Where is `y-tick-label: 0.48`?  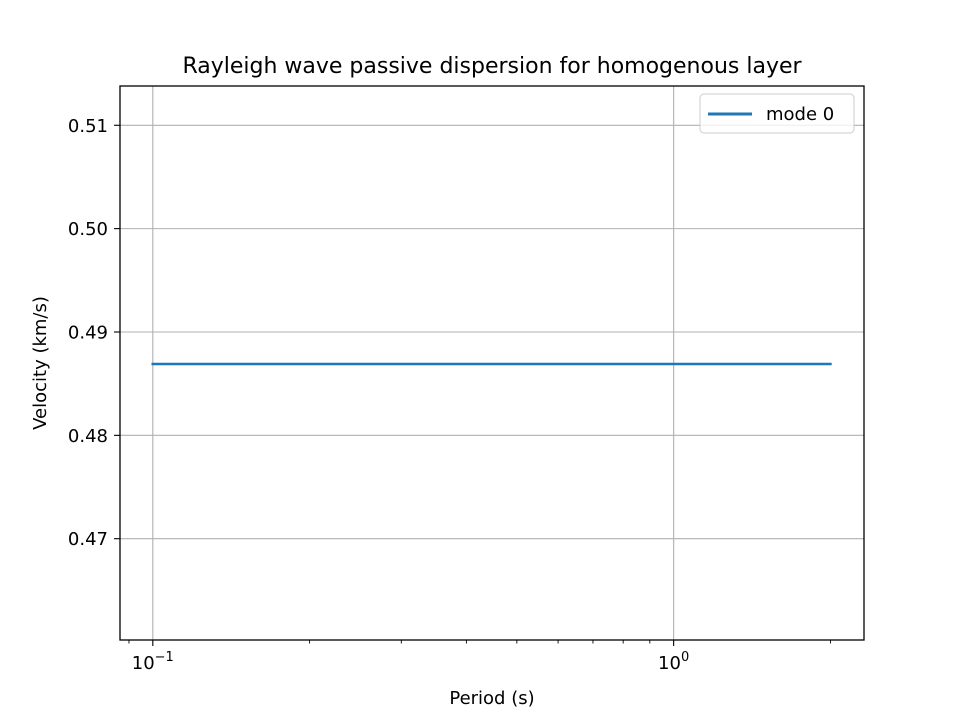 y-tick-label: 0.48 is located at coordinates (88, 436).